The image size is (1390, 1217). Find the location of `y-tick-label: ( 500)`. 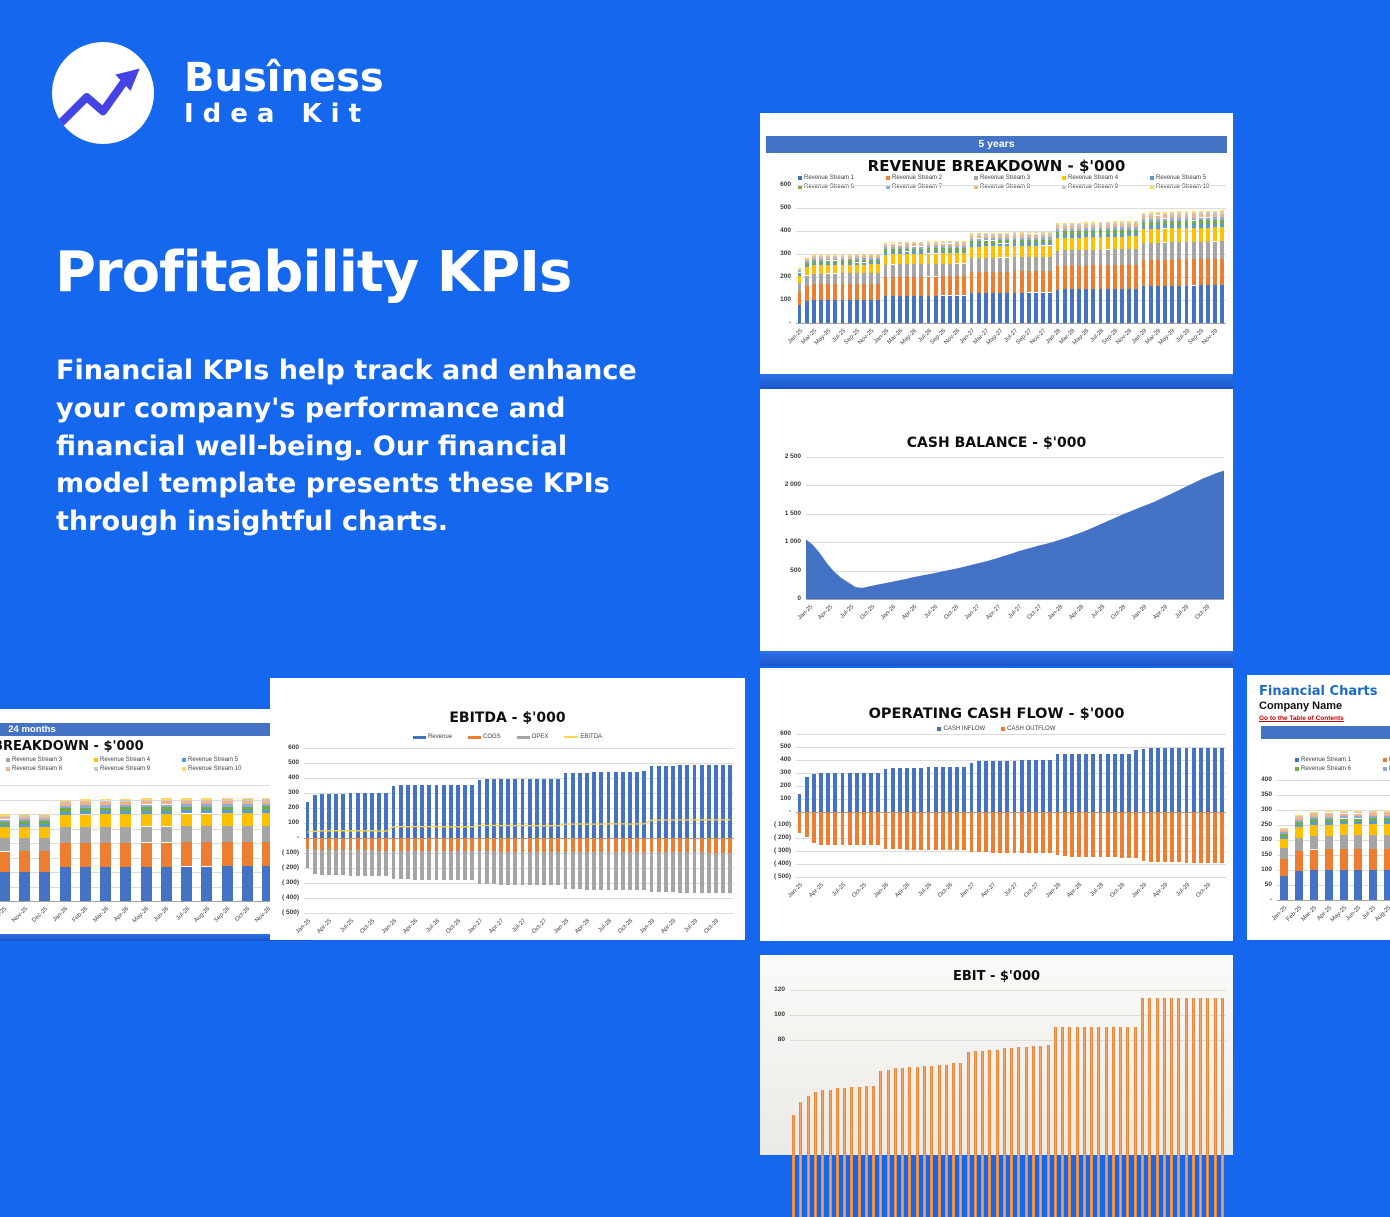

y-tick-label: ( 500) is located at coordinates (290, 912).